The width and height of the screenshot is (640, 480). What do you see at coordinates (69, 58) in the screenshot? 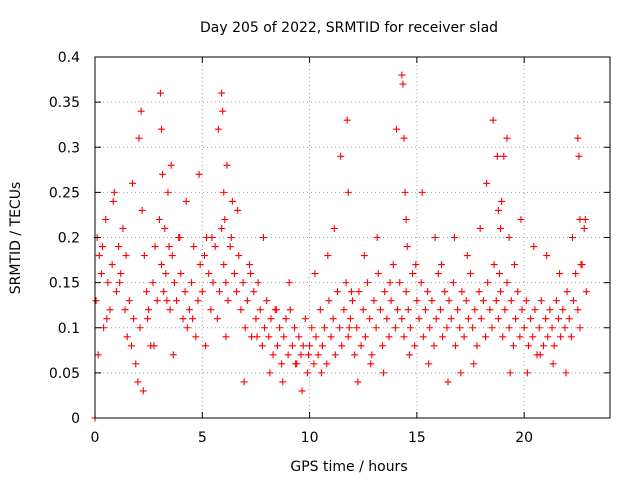
I see `y-tick-label: 0.4` at bounding box center [69, 58].